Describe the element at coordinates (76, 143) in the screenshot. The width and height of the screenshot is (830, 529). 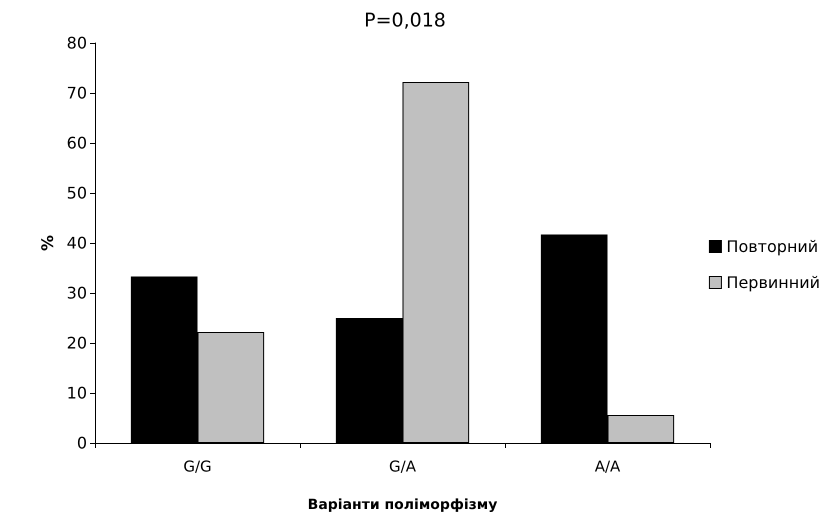
I see `y-tick-label: 60` at that location.